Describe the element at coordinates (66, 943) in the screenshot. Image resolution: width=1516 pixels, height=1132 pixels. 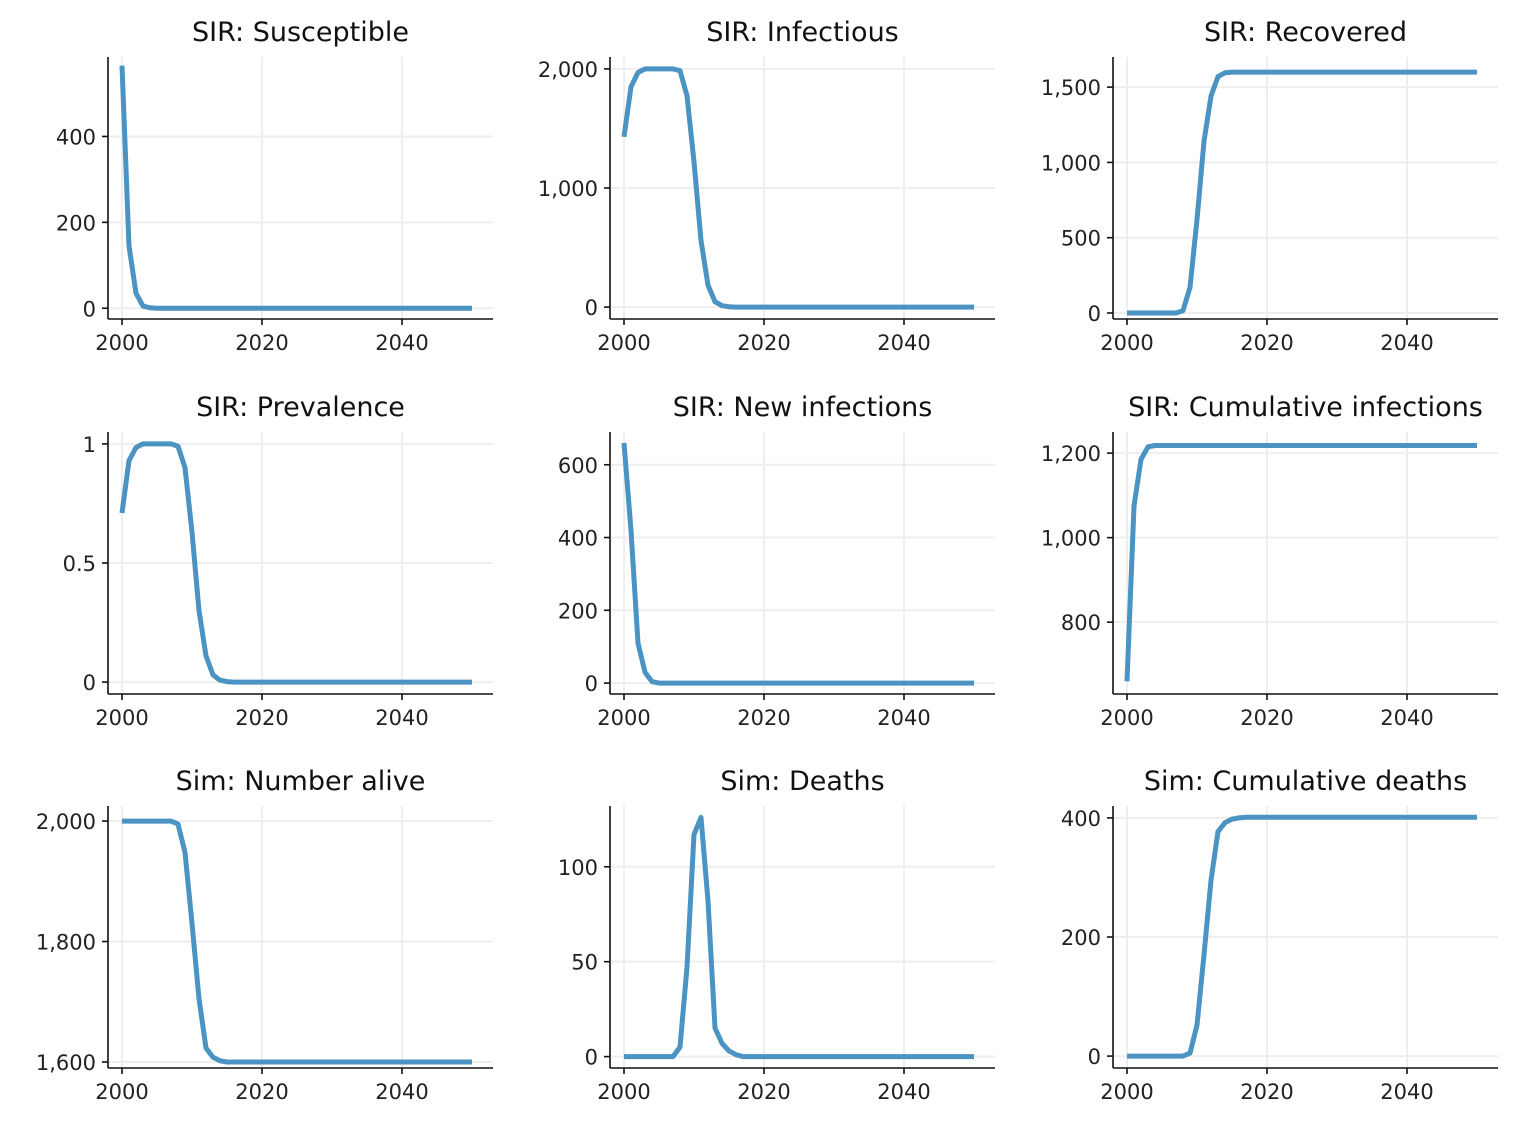
I see `y-tick-label: 1,800` at that location.